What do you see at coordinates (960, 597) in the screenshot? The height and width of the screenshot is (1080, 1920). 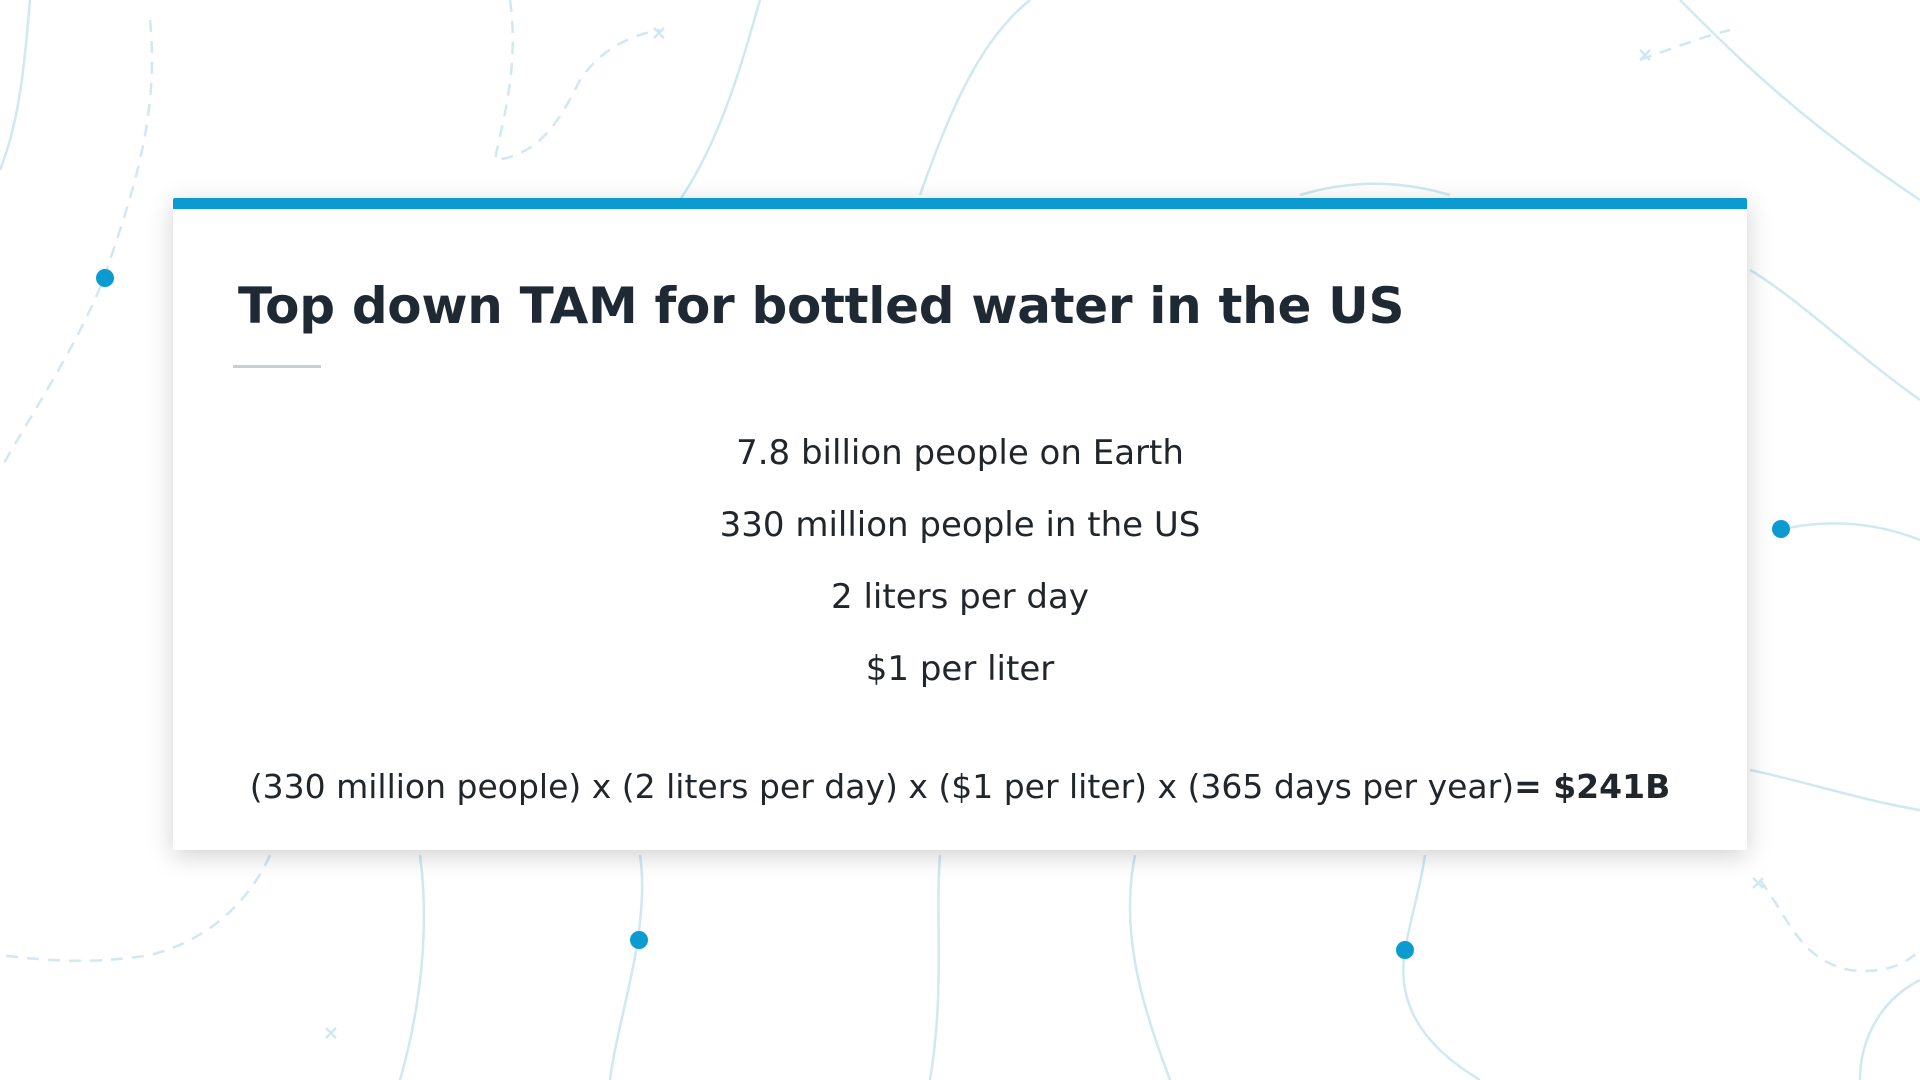 I see `fact-item: 2 liters per day` at bounding box center [960, 597].